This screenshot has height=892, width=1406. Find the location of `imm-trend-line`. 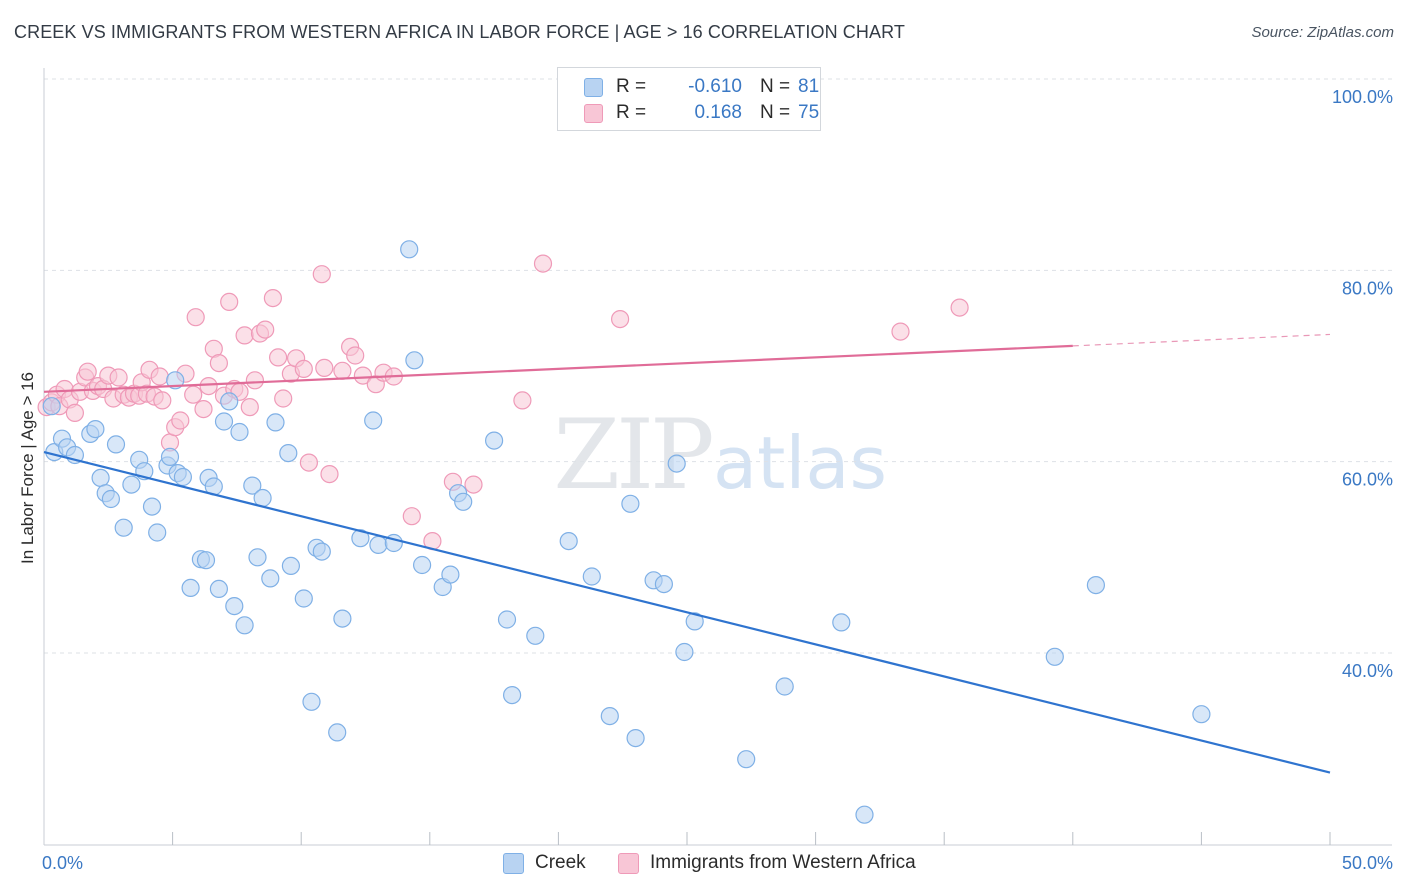

imm-trend-line is located at coordinates (558, 368).